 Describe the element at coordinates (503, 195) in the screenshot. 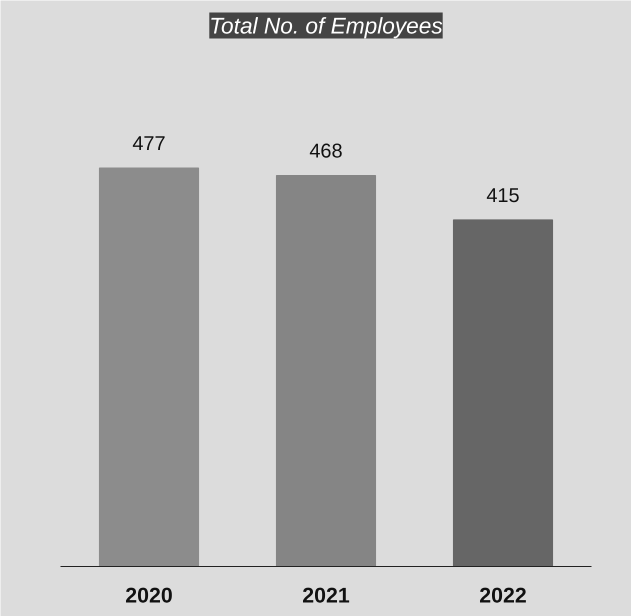

I see `data-label: 415` at that location.